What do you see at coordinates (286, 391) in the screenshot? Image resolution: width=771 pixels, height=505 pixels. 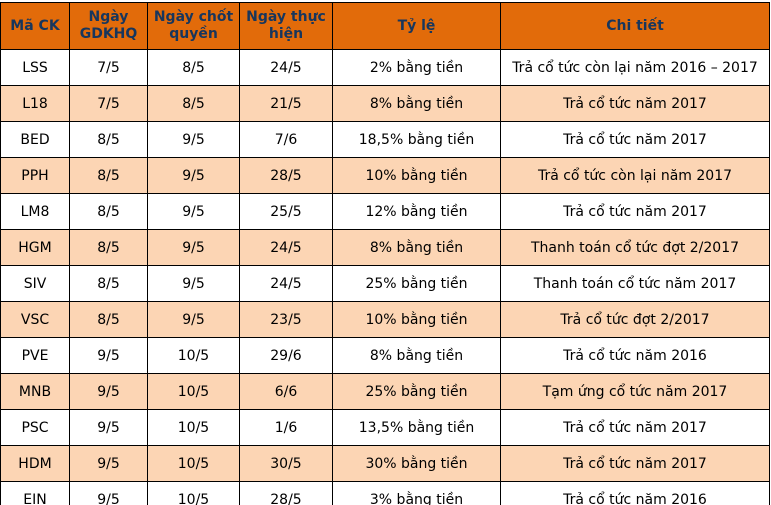 I see `cell-exec: 6/6` at bounding box center [286, 391].